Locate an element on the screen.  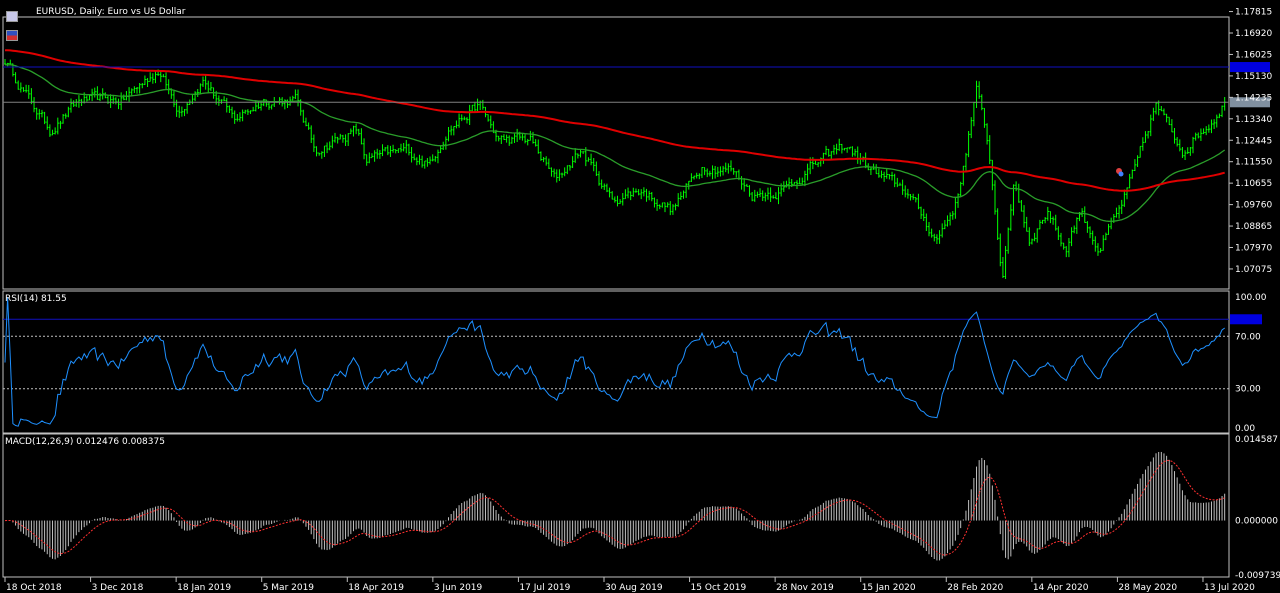
rsi-axis-label: 0.00 is located at coordinates (1245, 429).